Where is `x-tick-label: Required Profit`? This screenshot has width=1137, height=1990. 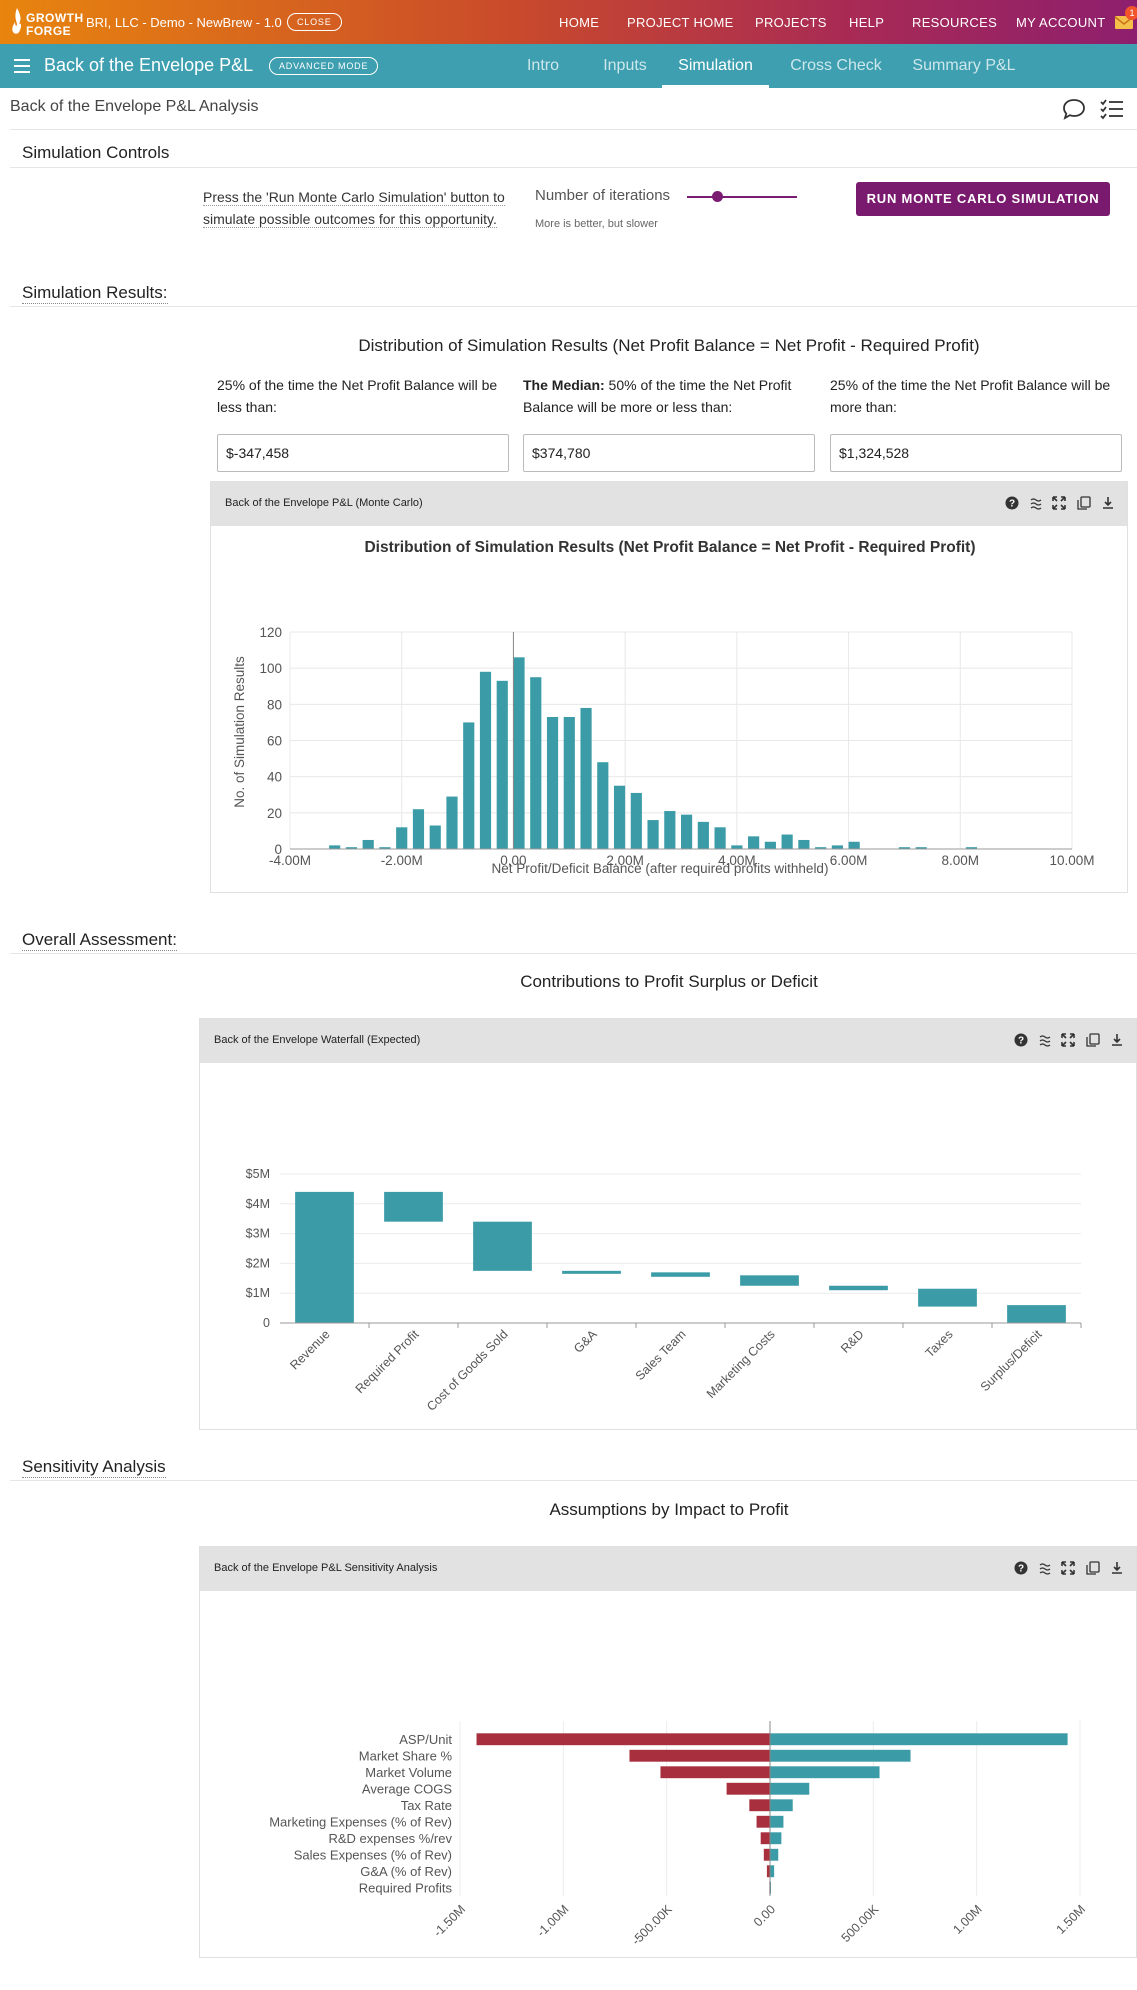
x-tick-label: Required Profit is located at coordinates (387, 1361).